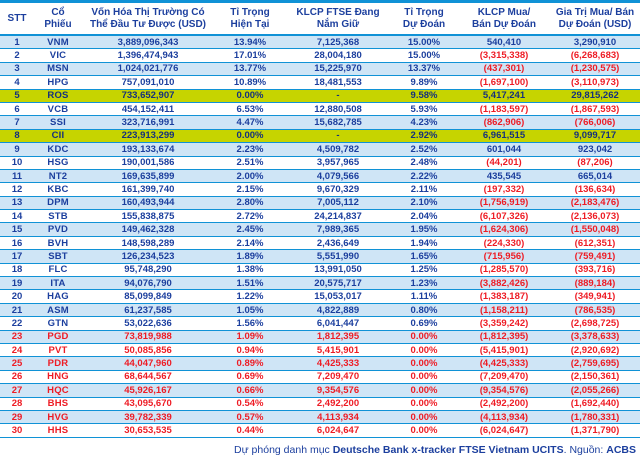 This screenshot has height=462, width=640. I want to click on cell-market_cap: 126,234,523, so click(148, 256).